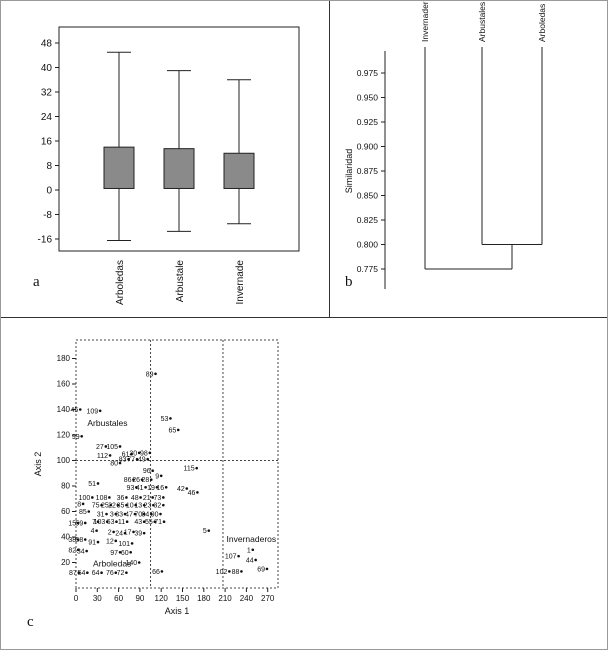  What do you see at coordinates (47, 215) in the screenshot?
I see `svg-text: -8` at bounding box center [47, 215].